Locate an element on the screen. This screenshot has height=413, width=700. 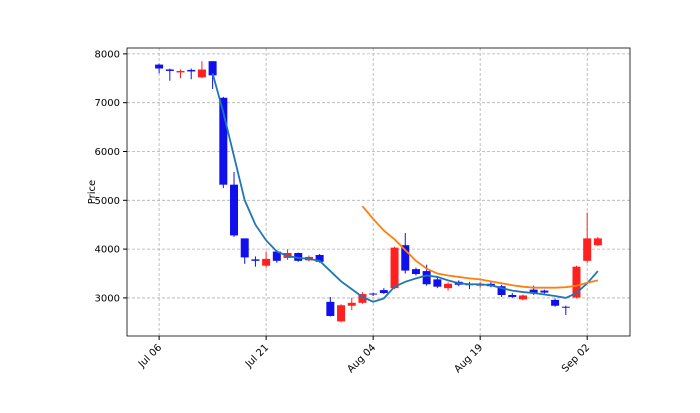
x-tick-label: Jul 21 is located at coordinates (257, 356).